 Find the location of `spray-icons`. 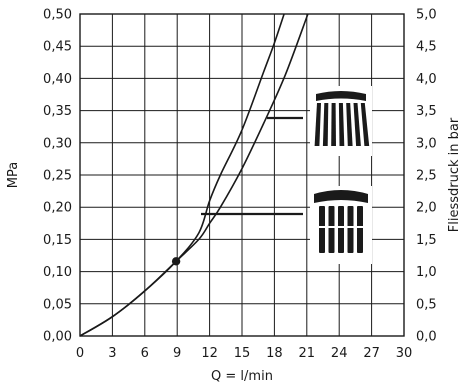

spray-icons is located at coordinates (341, 175).